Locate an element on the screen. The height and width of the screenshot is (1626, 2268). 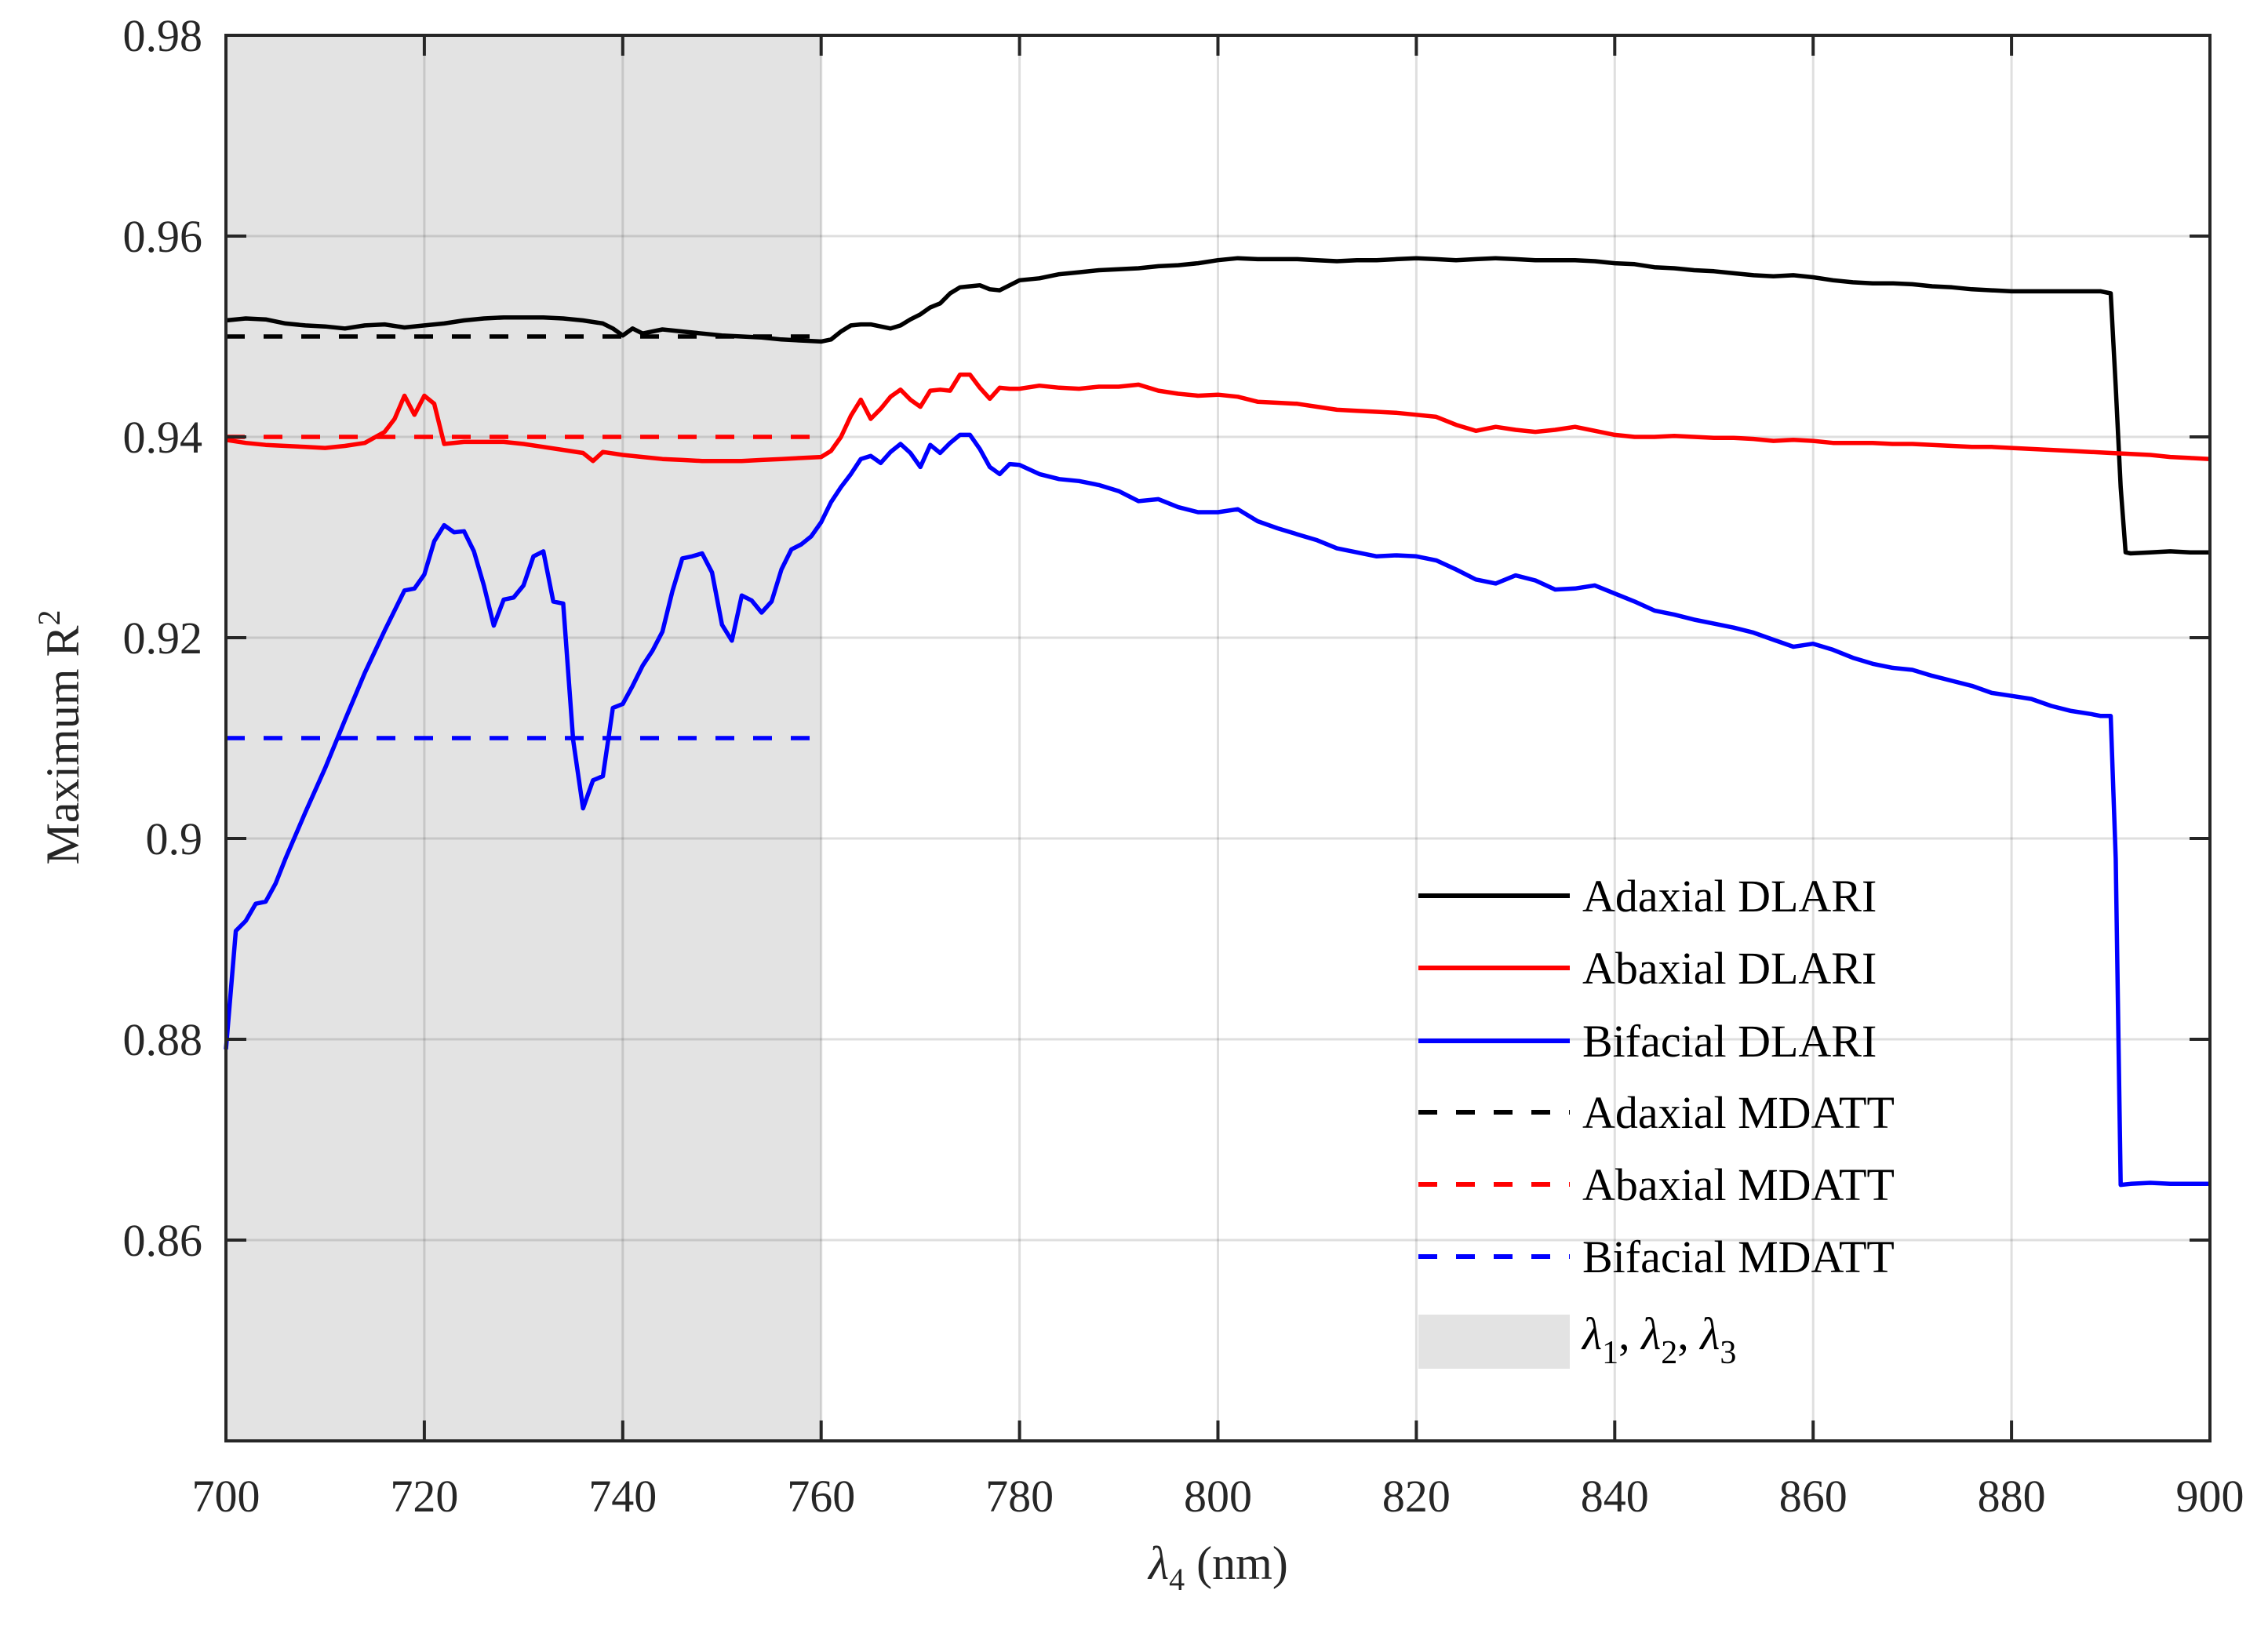
x-tick-label: 820 is located at coordinates (1416, 1496).